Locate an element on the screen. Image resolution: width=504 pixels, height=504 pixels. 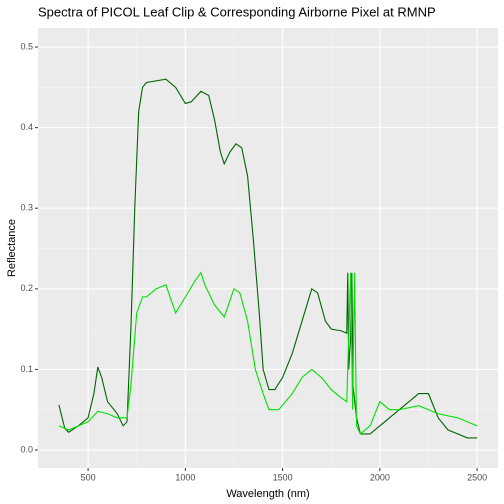
x-axis-label: Wavelength (nm) is located at coordinates (267, 494).